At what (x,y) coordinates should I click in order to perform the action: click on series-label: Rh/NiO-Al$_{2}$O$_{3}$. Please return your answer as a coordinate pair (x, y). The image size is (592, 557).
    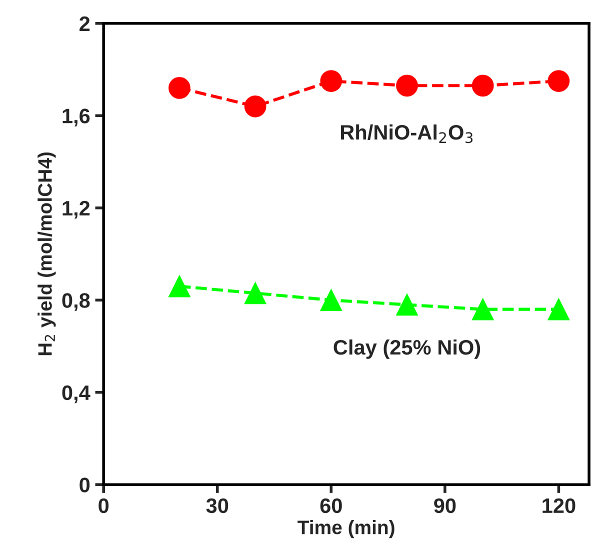
    Looking at the image, I should click on (406, 134).